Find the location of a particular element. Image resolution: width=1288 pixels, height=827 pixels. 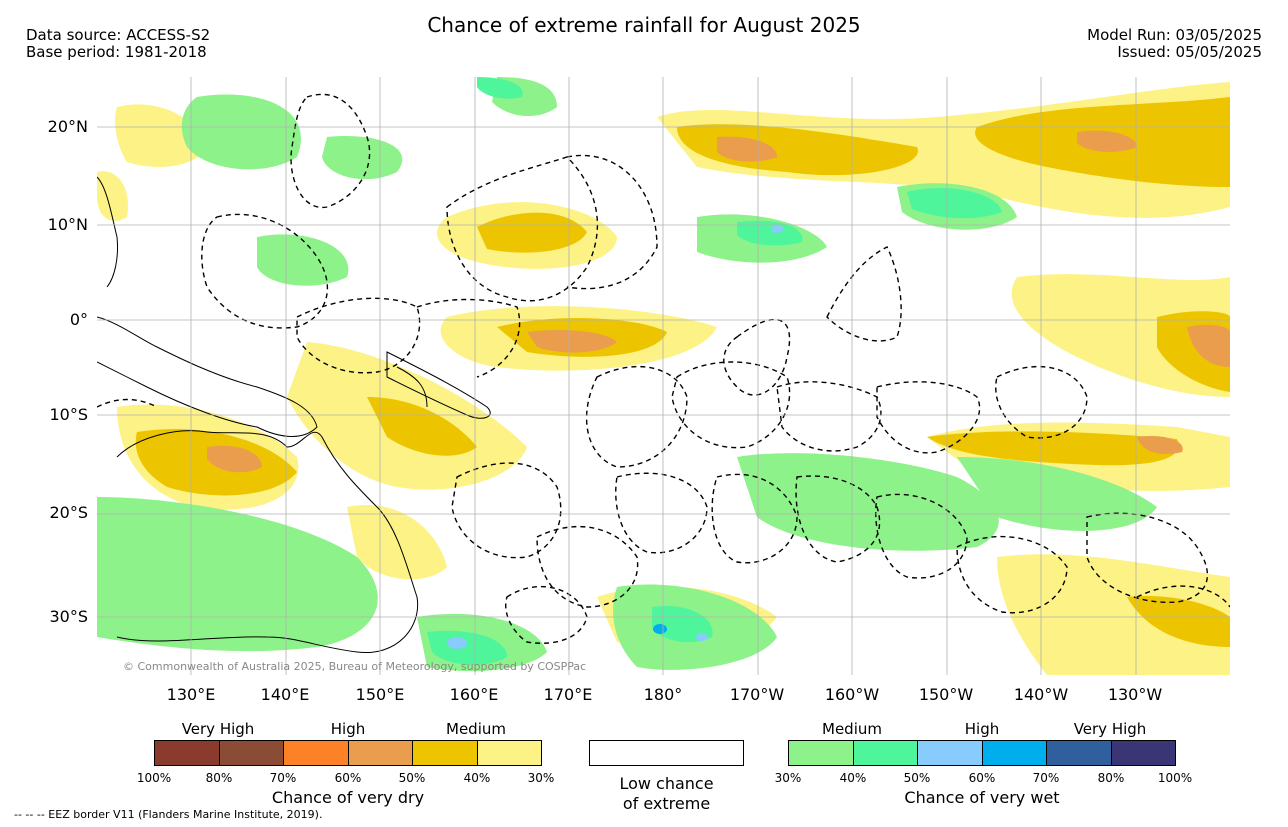

lon-label-130w: 130°W is located at coordinates (1135, 694).